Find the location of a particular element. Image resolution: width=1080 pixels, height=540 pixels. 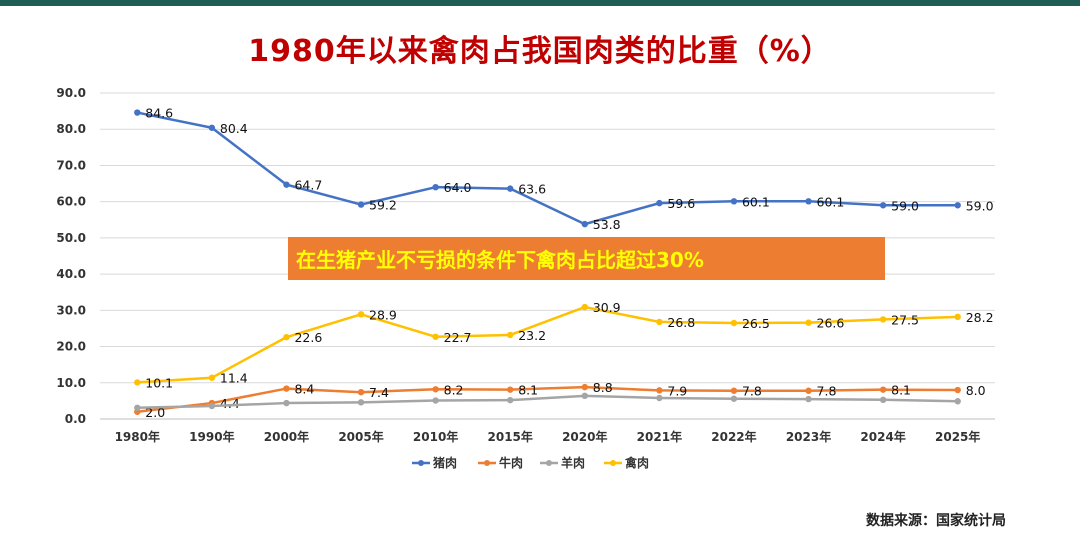

data-label: 8.4 is located at coordinates (304, 389).